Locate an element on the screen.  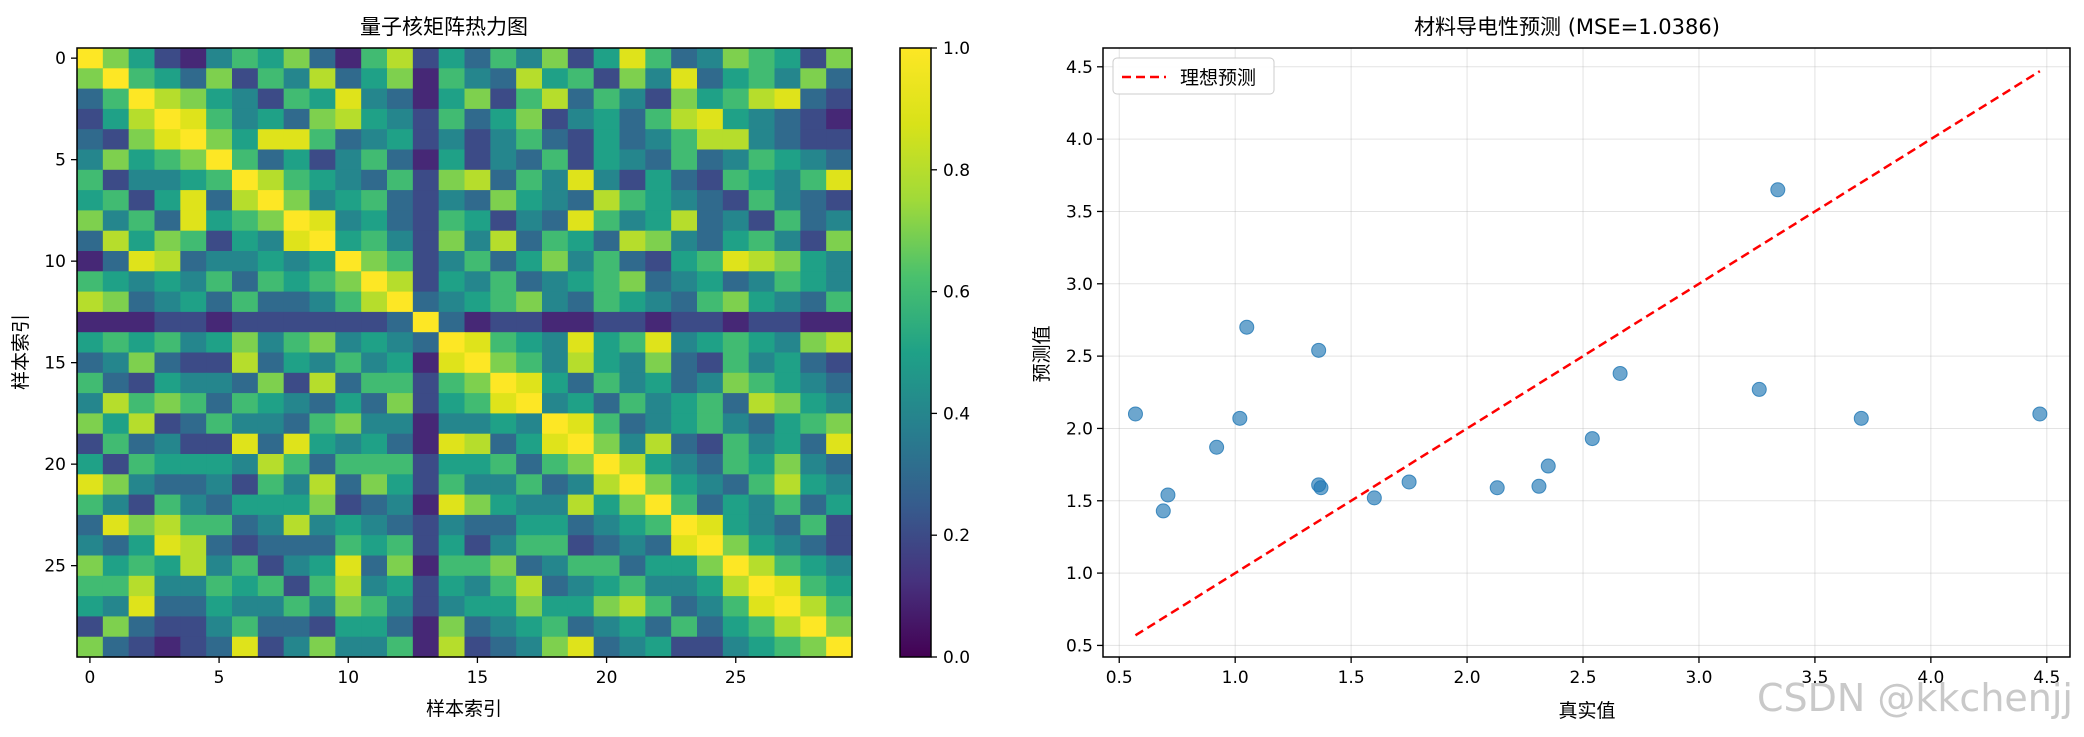
scatter-x-tick-label: 1.5 is located at coordinates (1351, 678).